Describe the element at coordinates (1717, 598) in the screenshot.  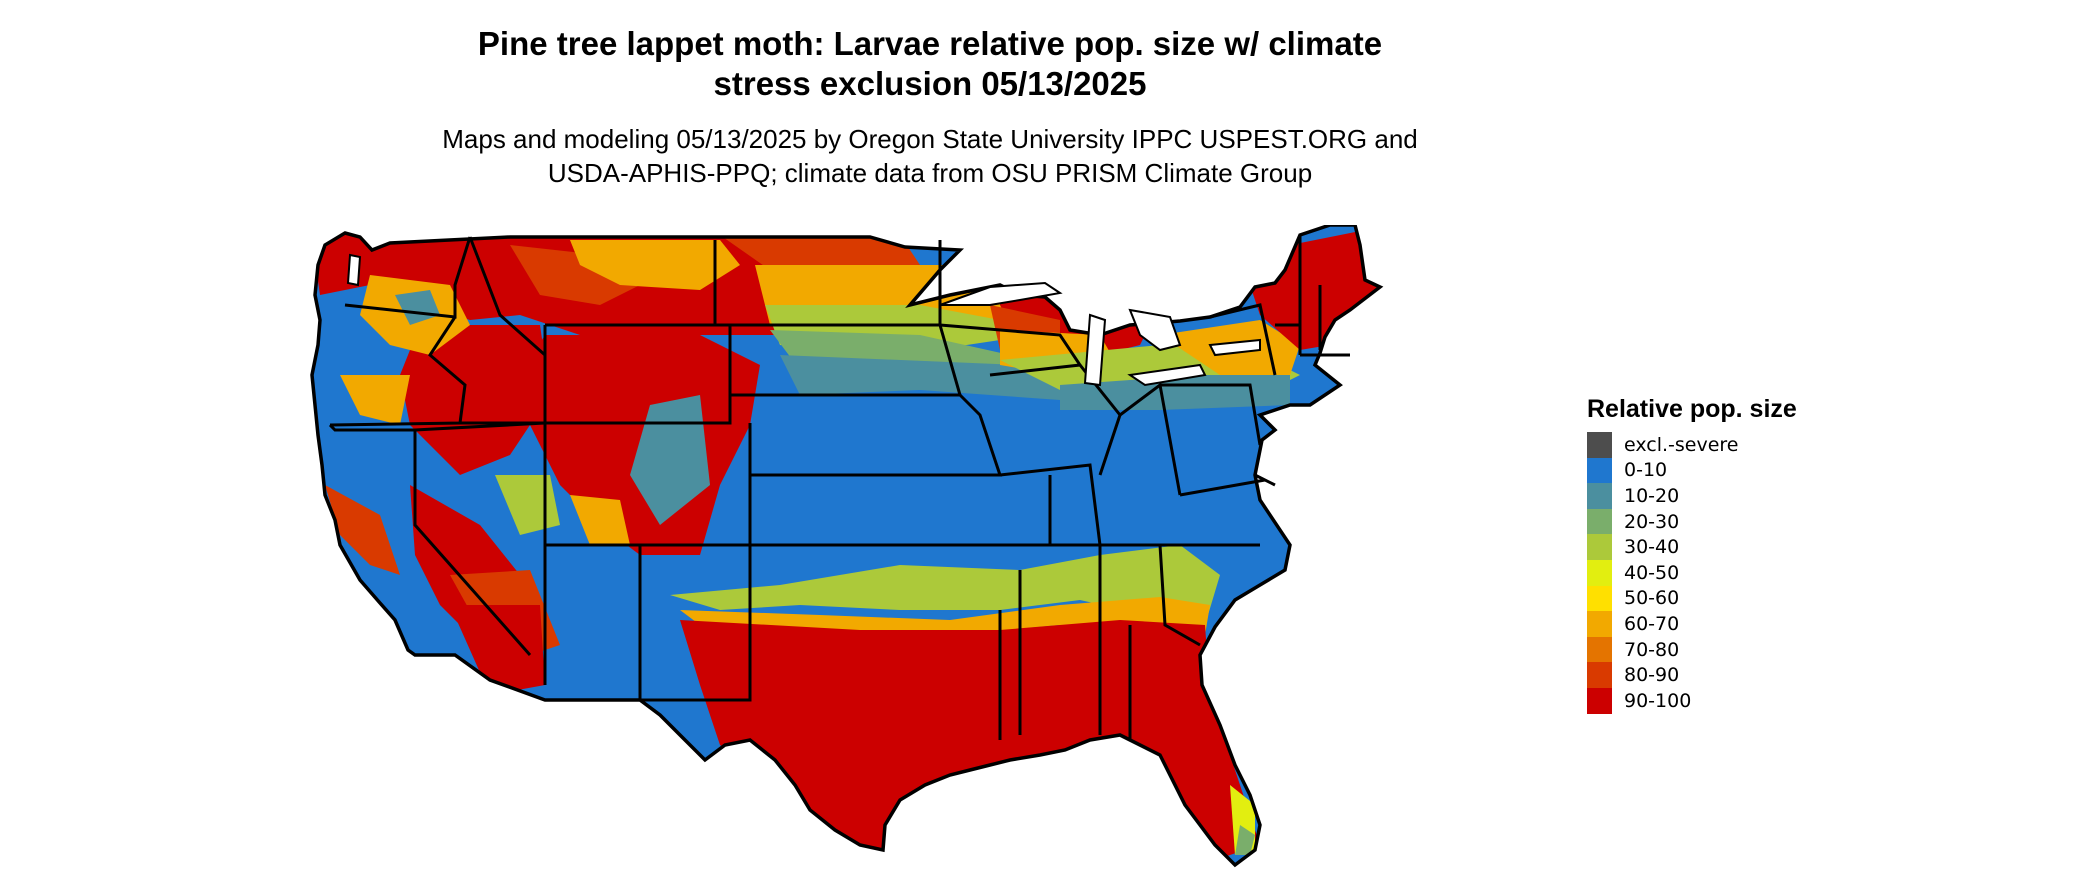
I see `legend-item: 50-60` at that location.